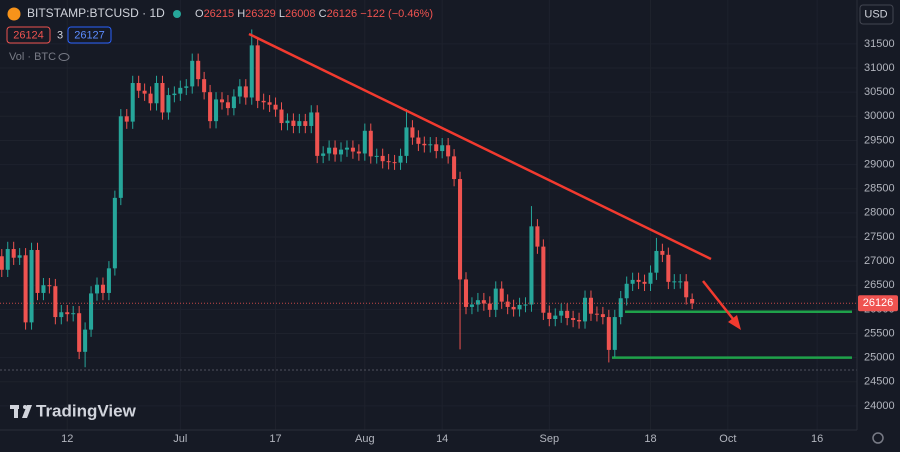 Image resolution: width=900 pixels, height=452 pixels. What do you see at coordinates (96, 13) in the screenshot?
I see `symbol: BITSTAMP:BTCUSD · 1D` at bounding box center [96, 13].